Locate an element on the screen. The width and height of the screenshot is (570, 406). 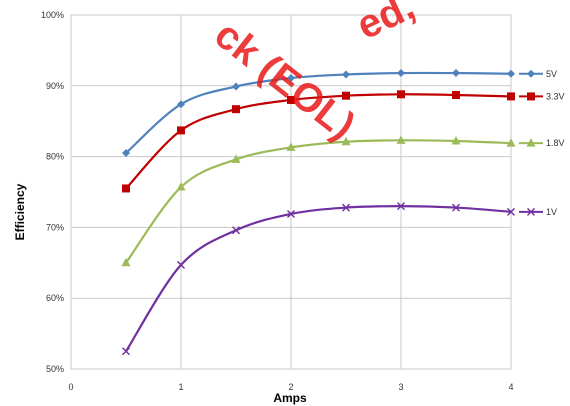
watermark-text-2: ck (EOL) is located at coordinates (284, 80).